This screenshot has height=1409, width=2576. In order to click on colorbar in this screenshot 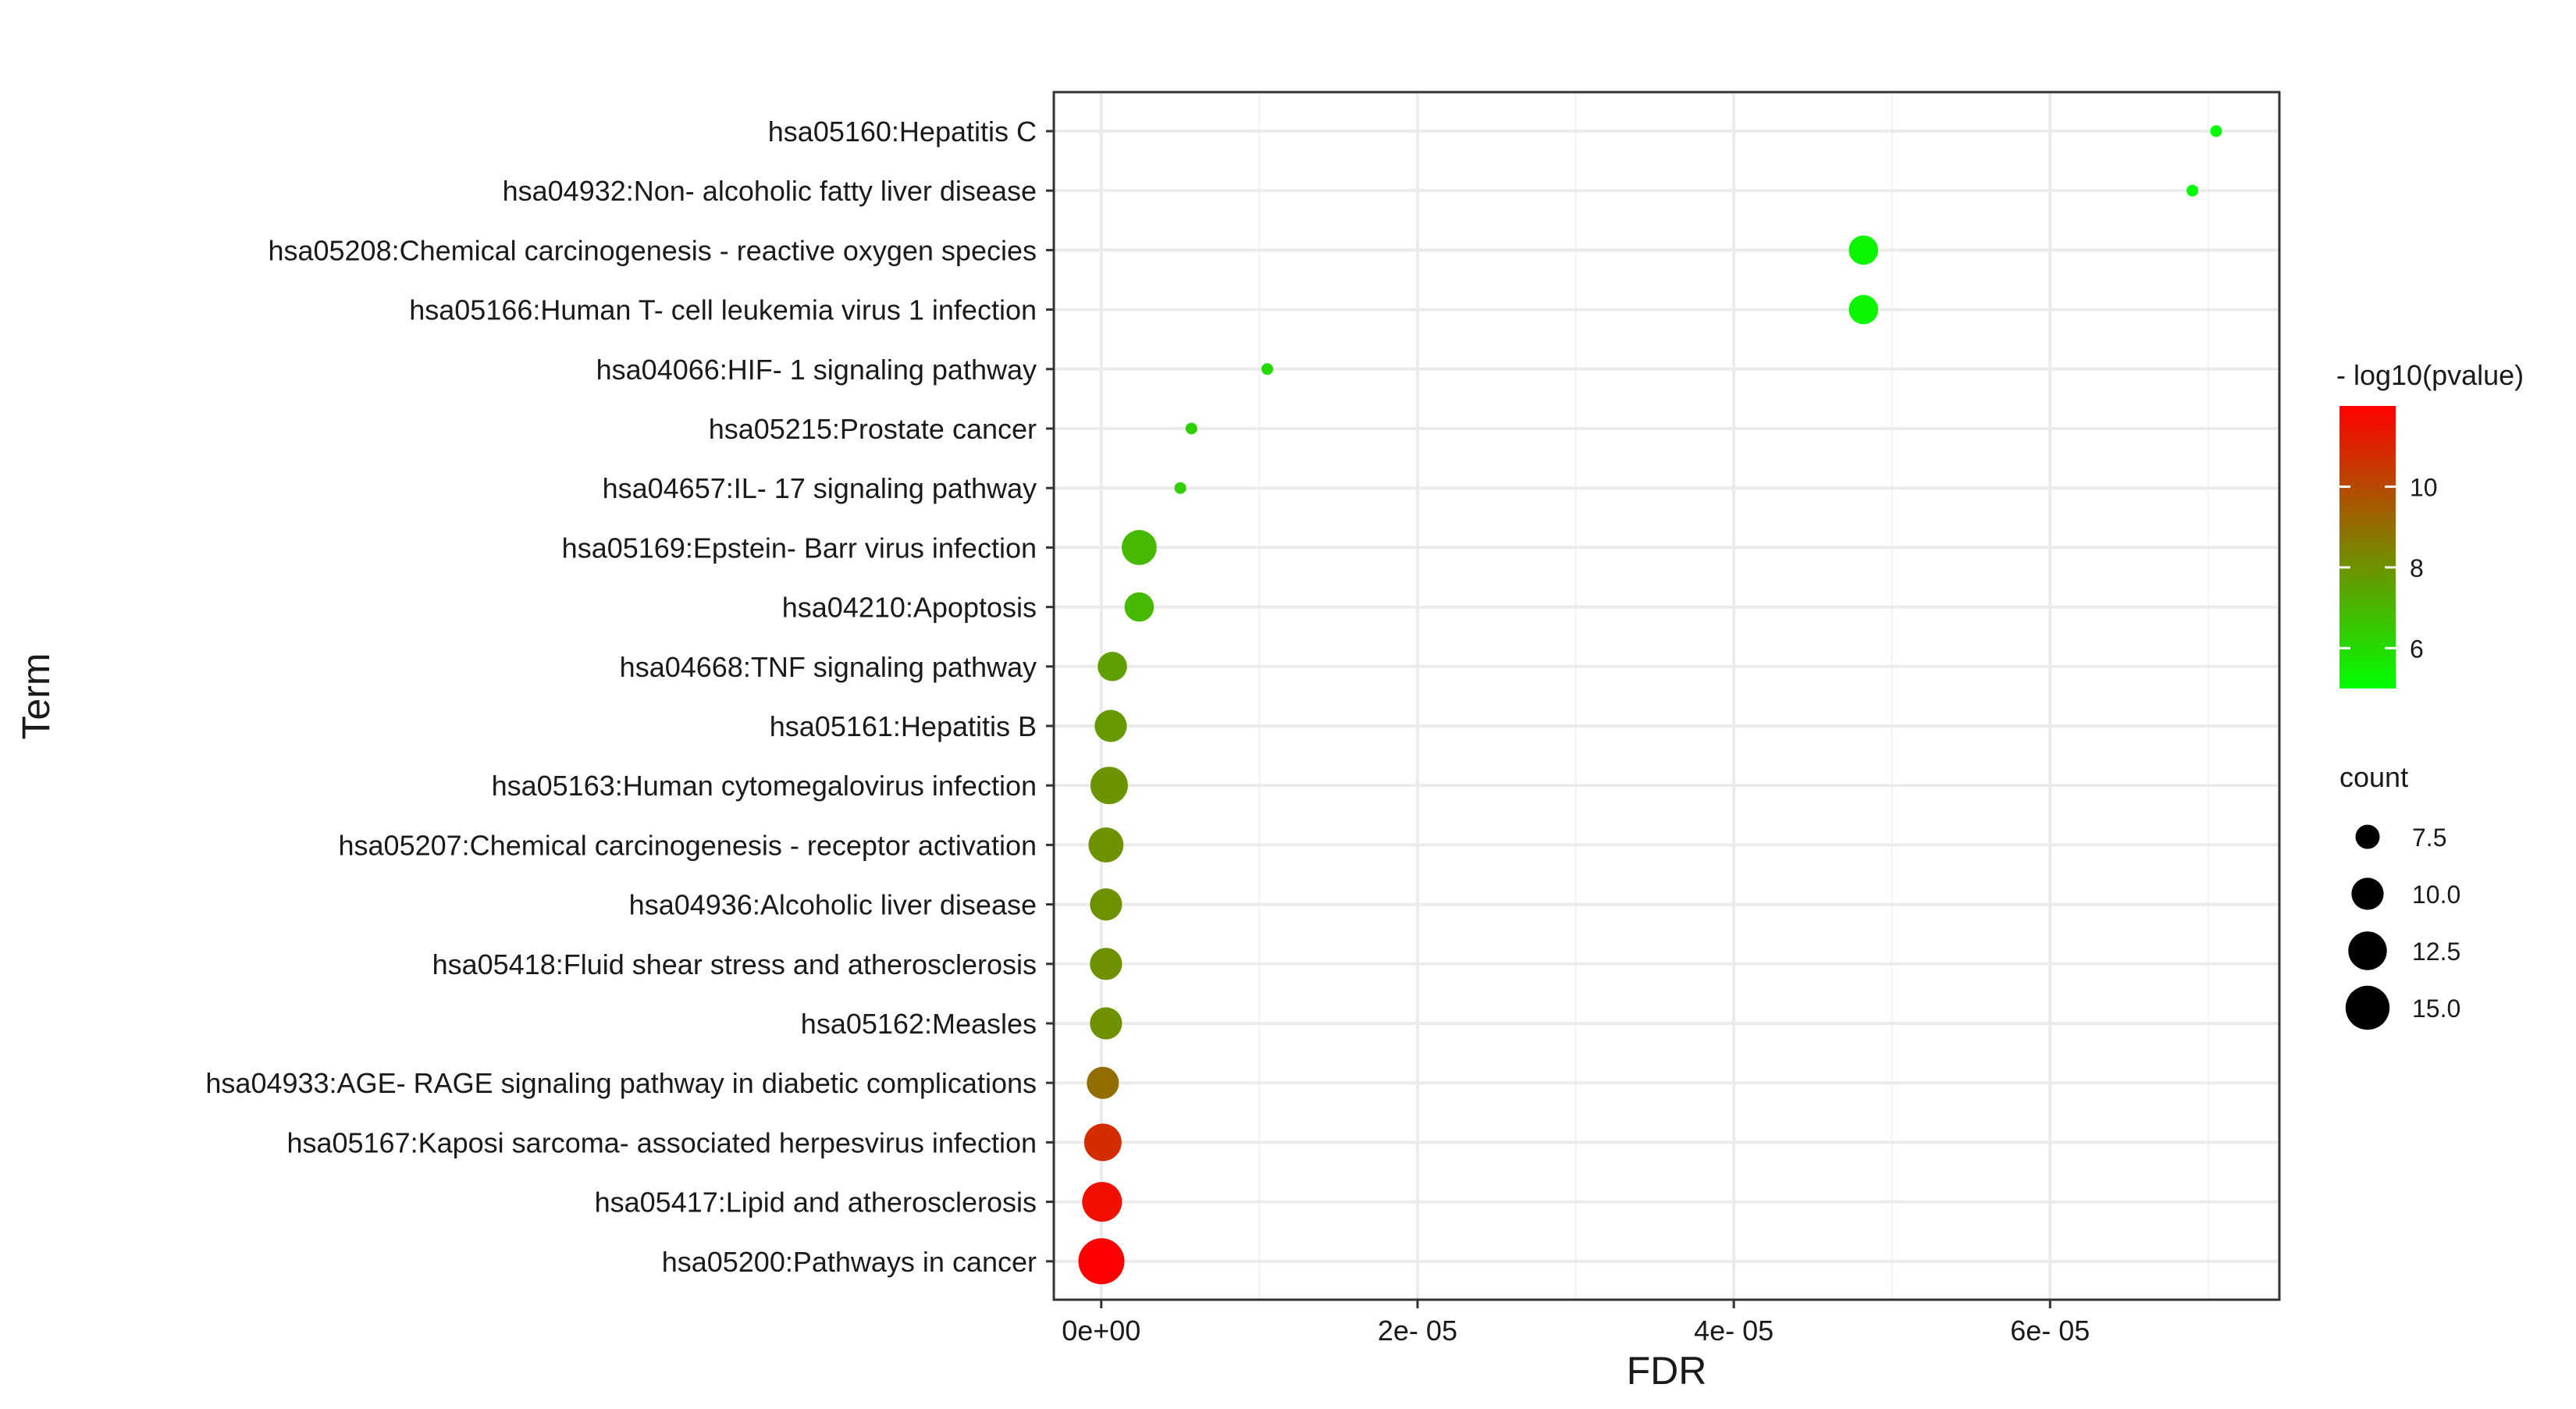, I will do `click(2367, 547)`.